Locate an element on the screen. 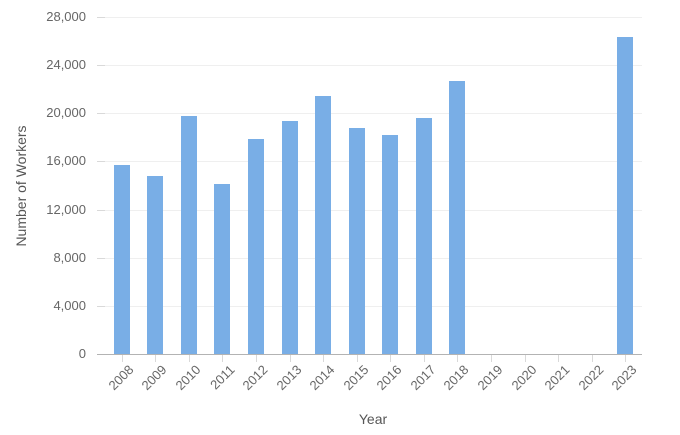  x-tick-label: 2011 is located at coordinates (222, 377).